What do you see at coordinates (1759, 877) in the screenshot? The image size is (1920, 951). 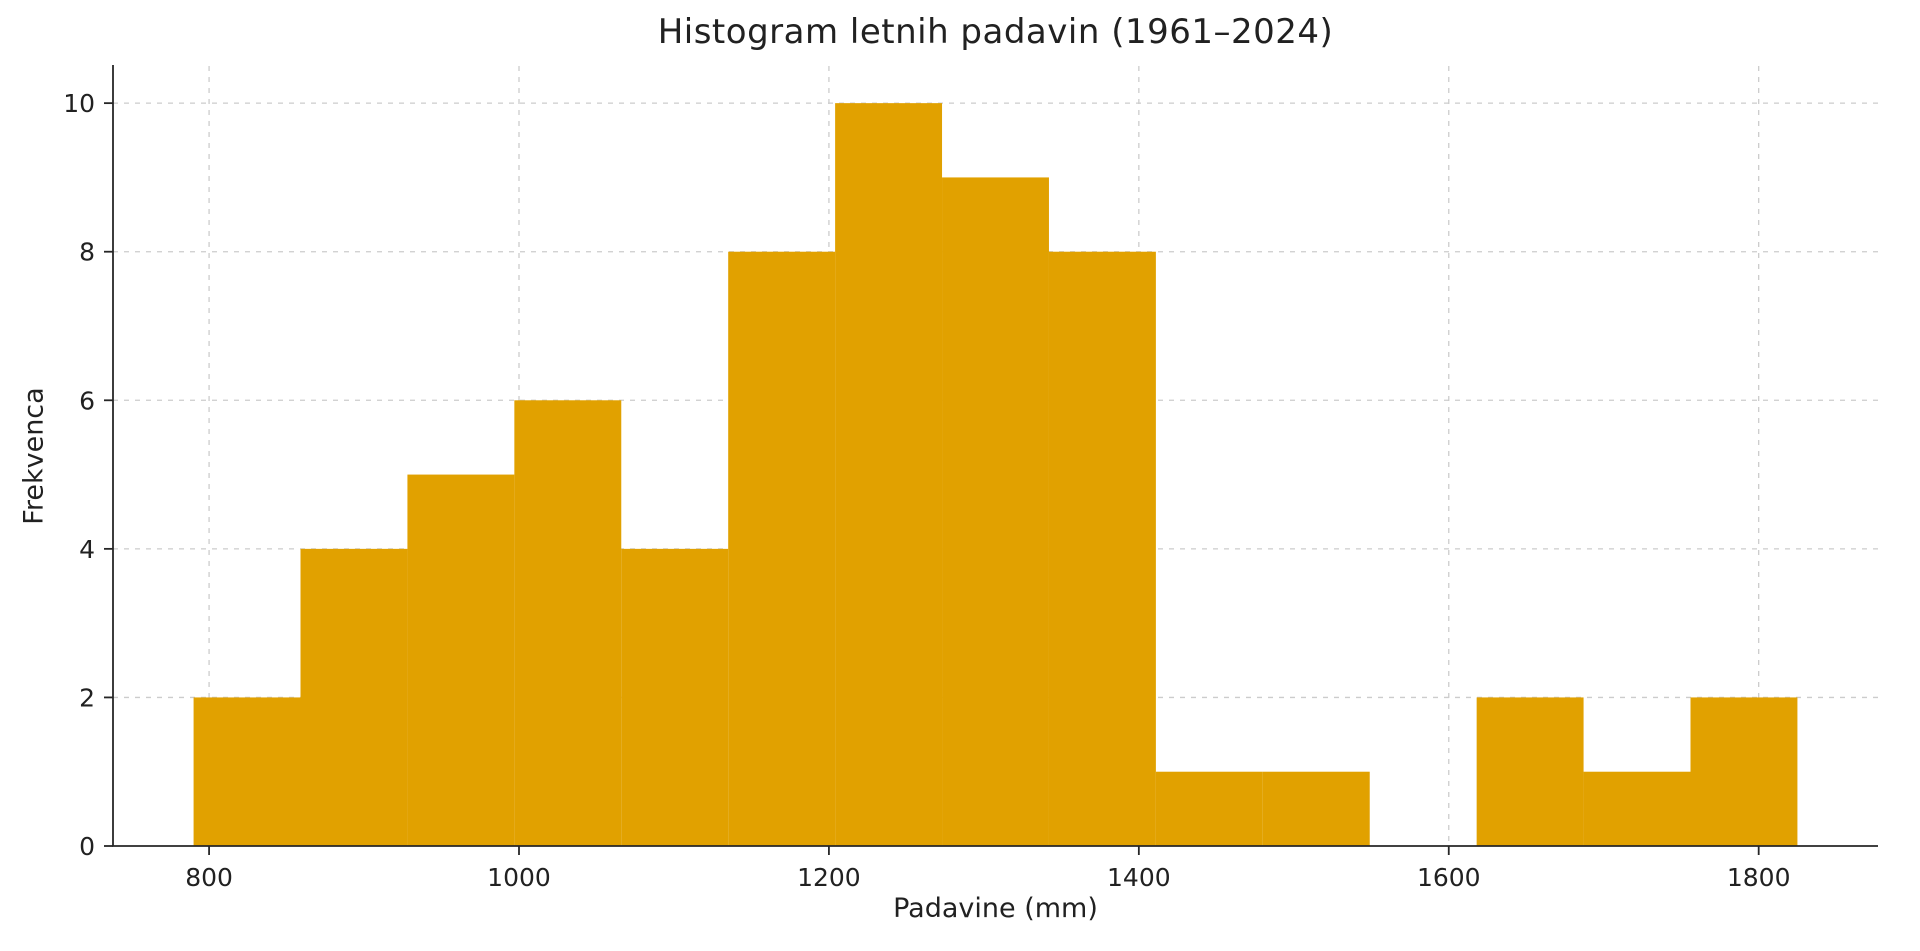 I see `x-tick-label: 1800` at bounding box center [1759, 877].